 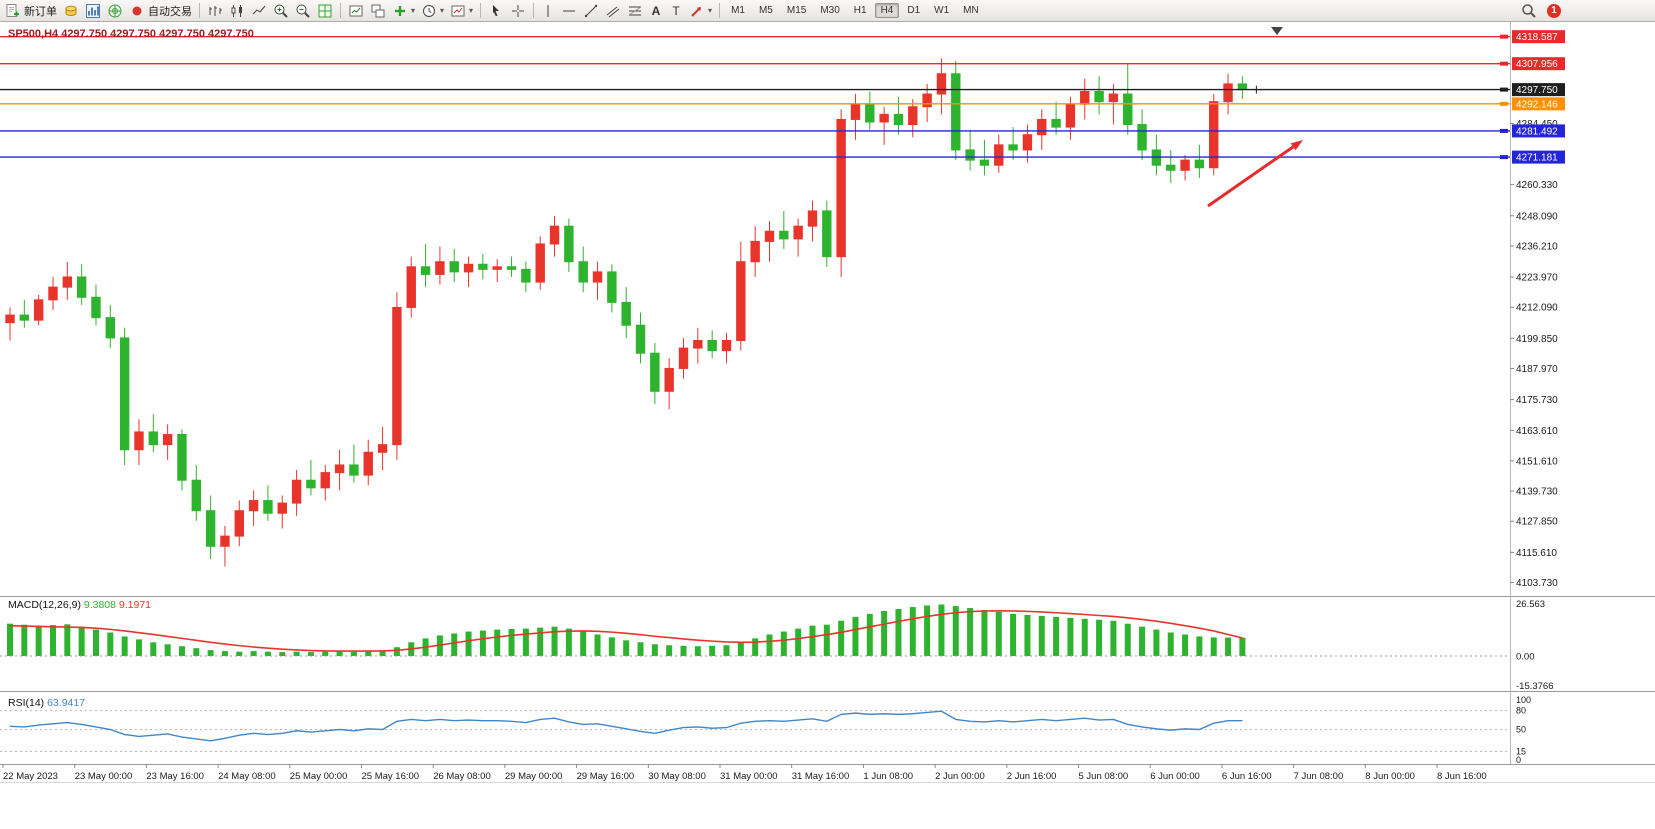 What do you see at coordinates (461, 11) in the screenshot?
I see `template-button: ▾` at bounding box center [461, 11].